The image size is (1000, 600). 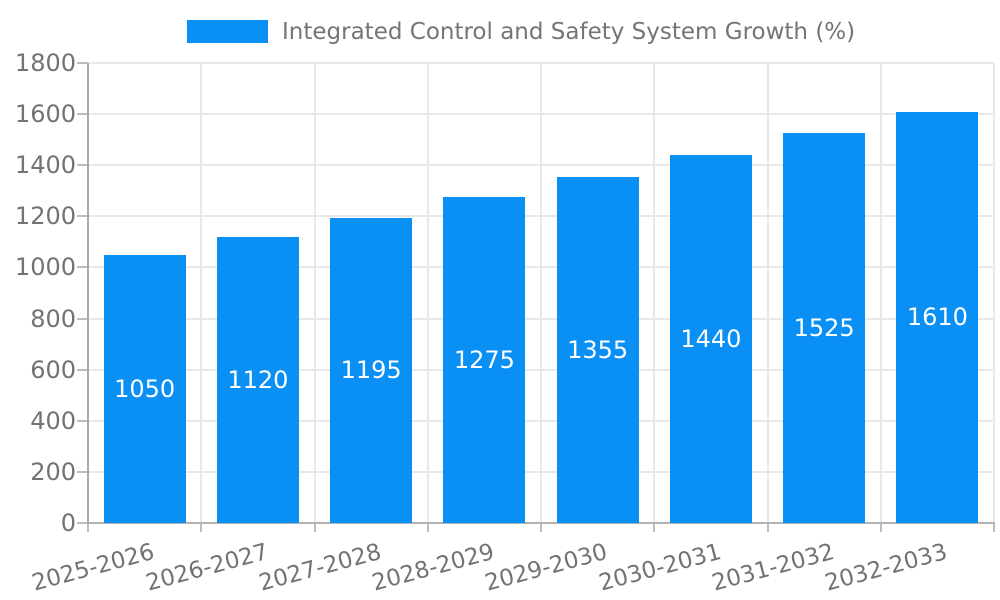 What do you see at coordinates (546, 568) in the screenshot?
I see `x-tick-label: 2029-2030` at bounding box center [546, 568].